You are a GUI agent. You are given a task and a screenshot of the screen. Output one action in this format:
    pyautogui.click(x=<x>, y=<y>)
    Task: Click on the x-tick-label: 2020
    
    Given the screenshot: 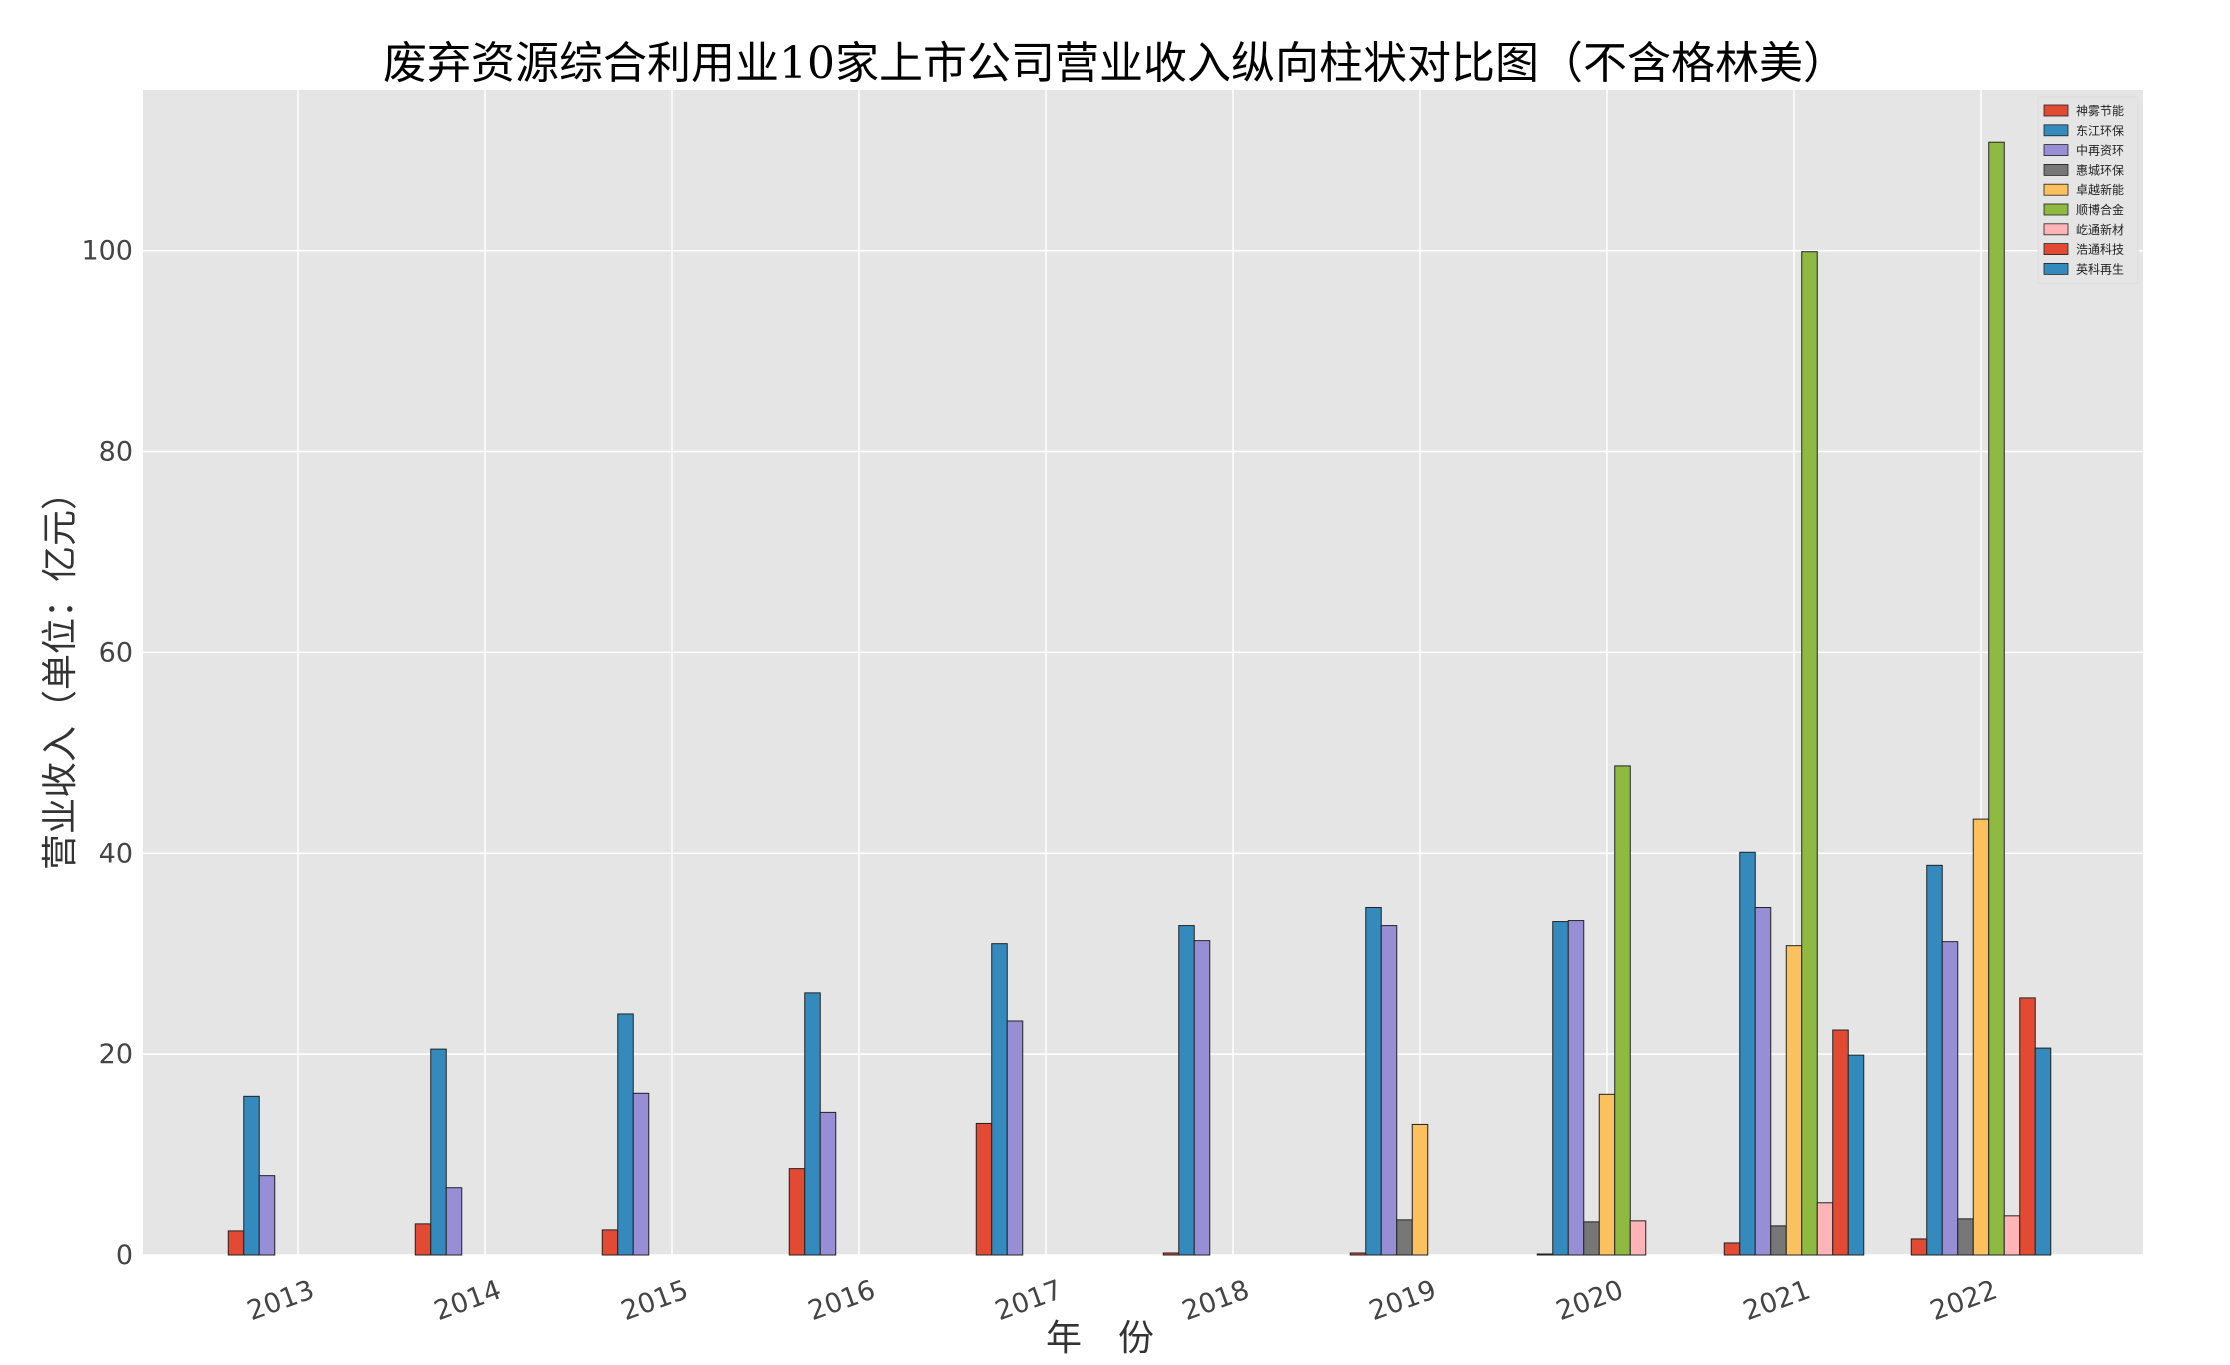 What is the action you would take?
    pyautogui.click(x=1589, y=1300)
    